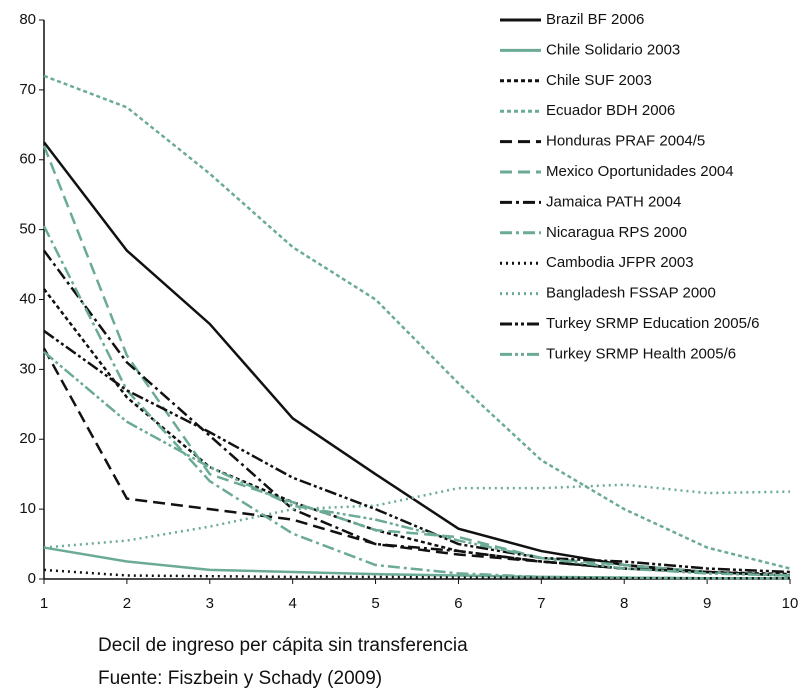  What do you see at coordinates (595, 19) in the screenshot?
I see `legend-label: Brazil BF 2006` at bounding box center [595, 19].